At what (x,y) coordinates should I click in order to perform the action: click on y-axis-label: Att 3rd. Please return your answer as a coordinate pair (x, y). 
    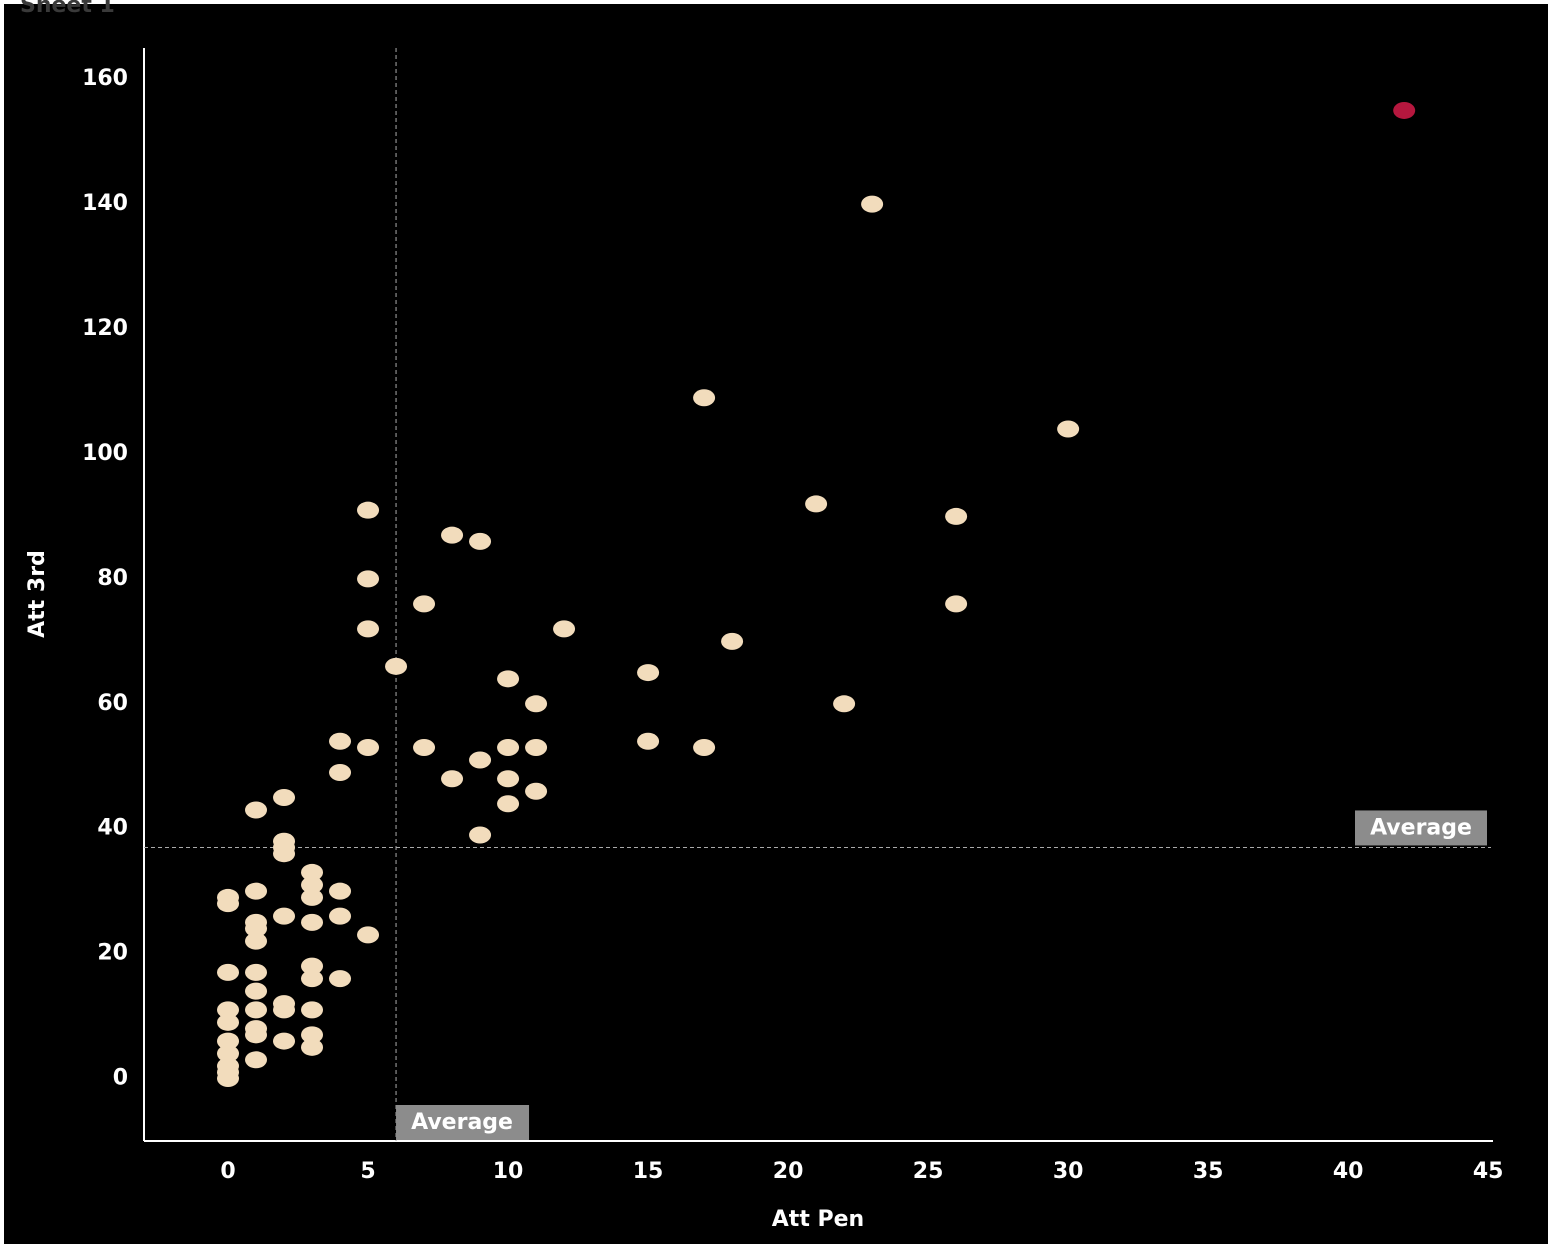
    Looking at the image, I should click on (37, 594).